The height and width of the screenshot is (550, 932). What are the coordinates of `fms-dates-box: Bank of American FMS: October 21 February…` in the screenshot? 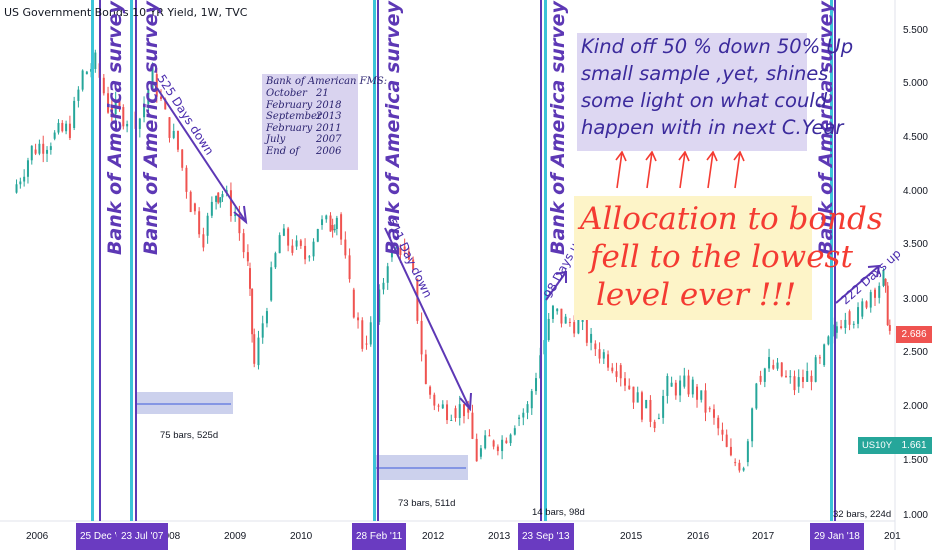 It's located at (324, 122).